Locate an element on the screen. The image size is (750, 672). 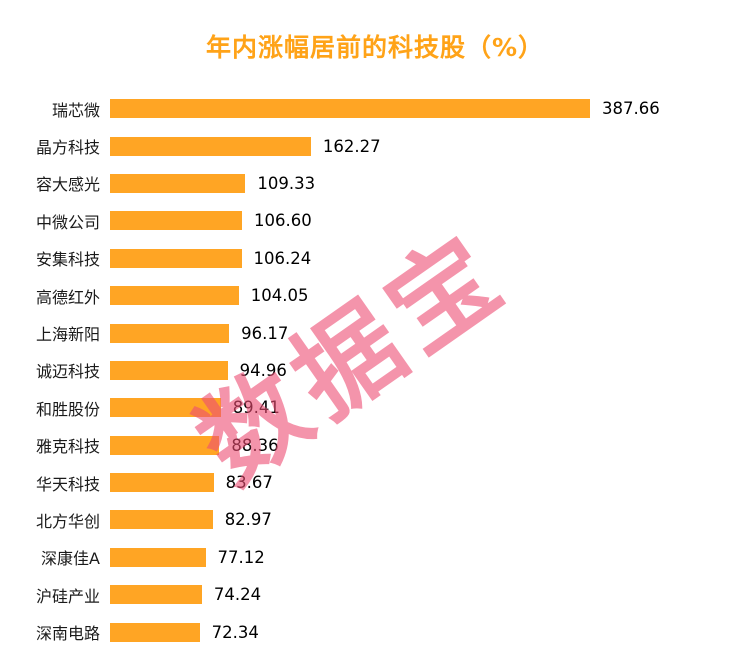
bar-row: 沪硅产业 74.24 is located at coordinates (375, 594).